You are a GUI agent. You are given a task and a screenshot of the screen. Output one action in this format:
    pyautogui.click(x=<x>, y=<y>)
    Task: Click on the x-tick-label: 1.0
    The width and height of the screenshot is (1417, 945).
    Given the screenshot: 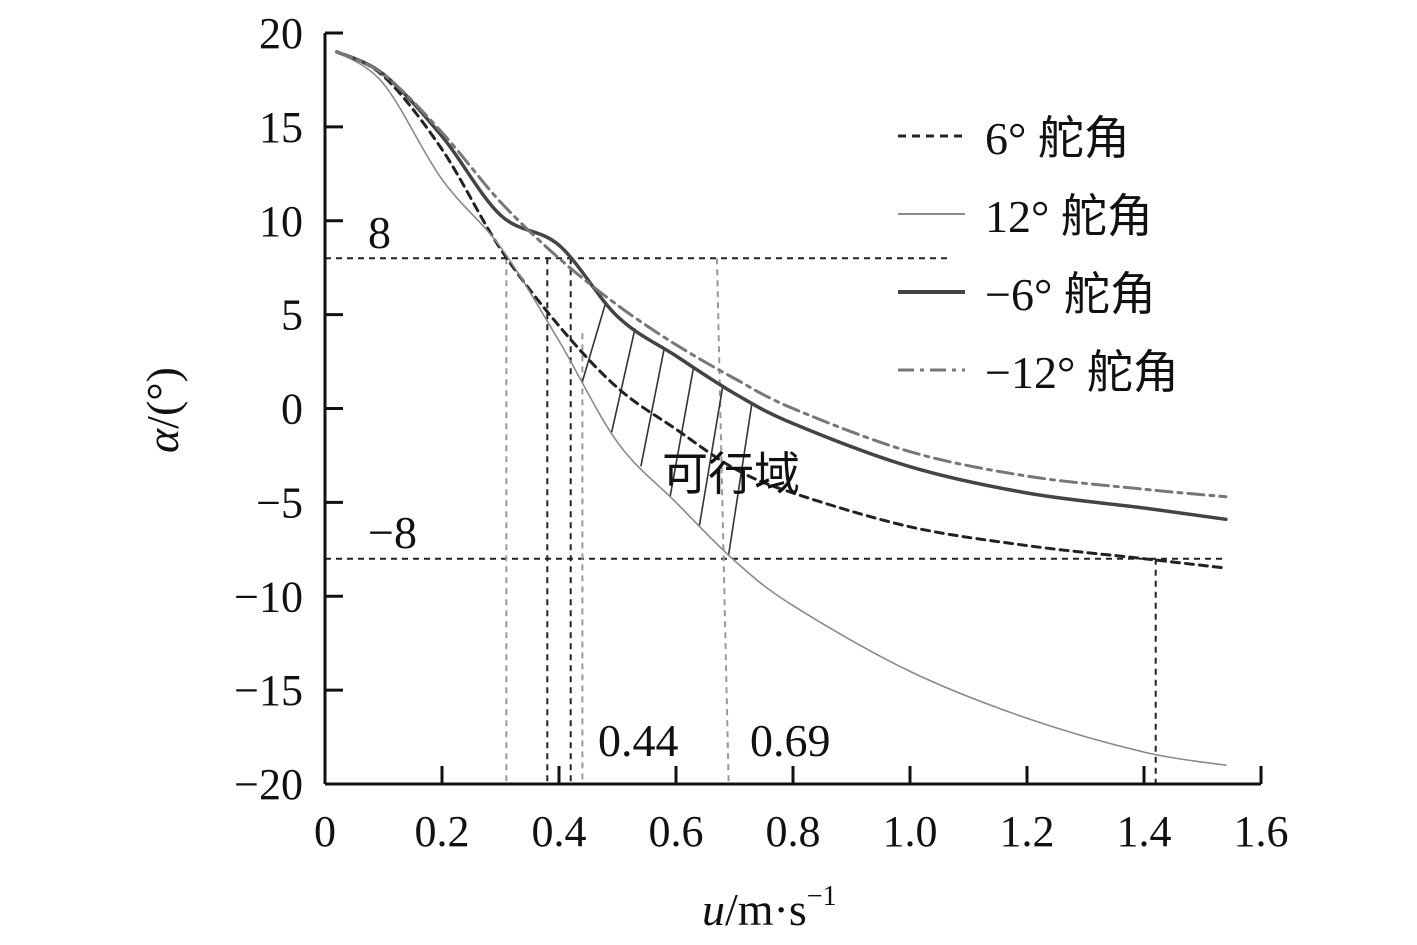 What is the action you would take?
    pyautogui.click(x=910, y=831)
    